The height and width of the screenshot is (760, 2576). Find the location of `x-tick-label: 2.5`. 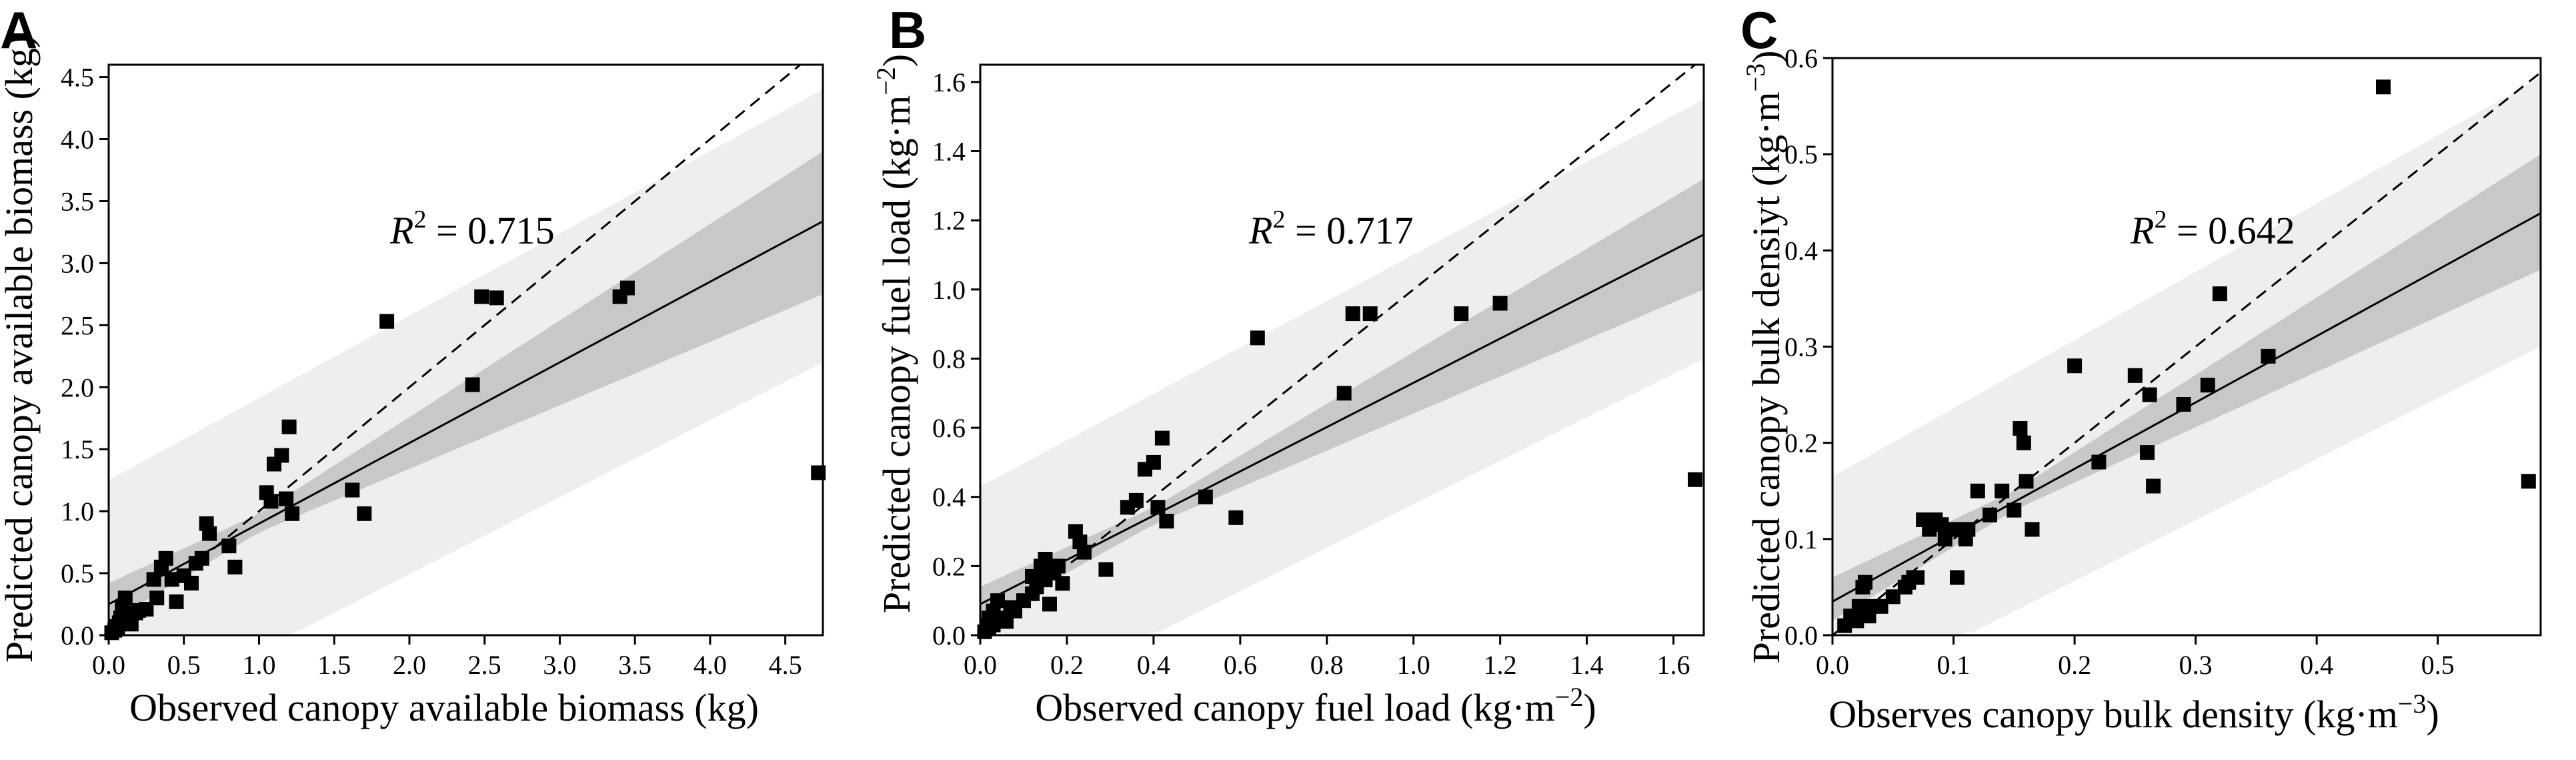

x-tick-label: 2.5 is located at coordinates (484, 665).